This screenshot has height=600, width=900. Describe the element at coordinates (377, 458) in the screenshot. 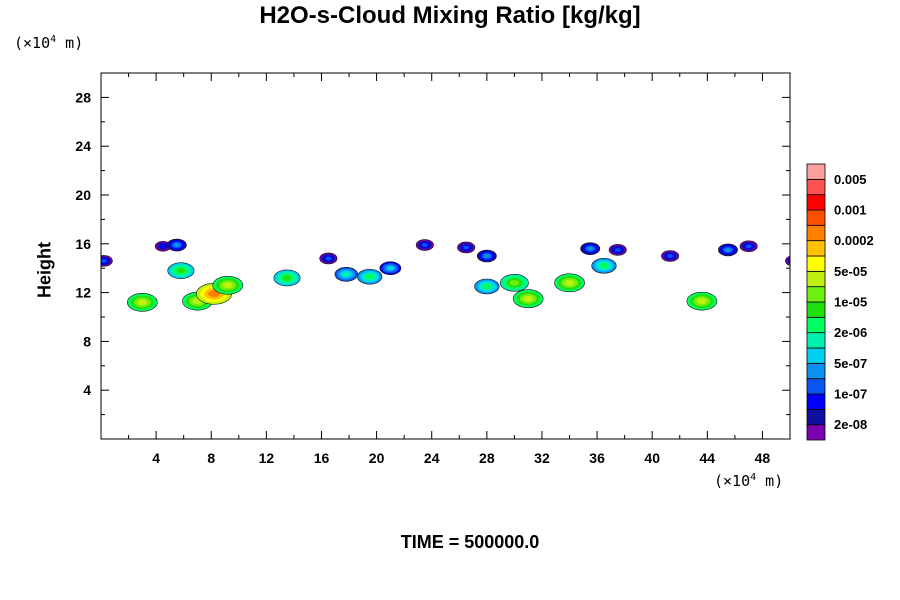

I see `x-tick-label: 20` at that location.